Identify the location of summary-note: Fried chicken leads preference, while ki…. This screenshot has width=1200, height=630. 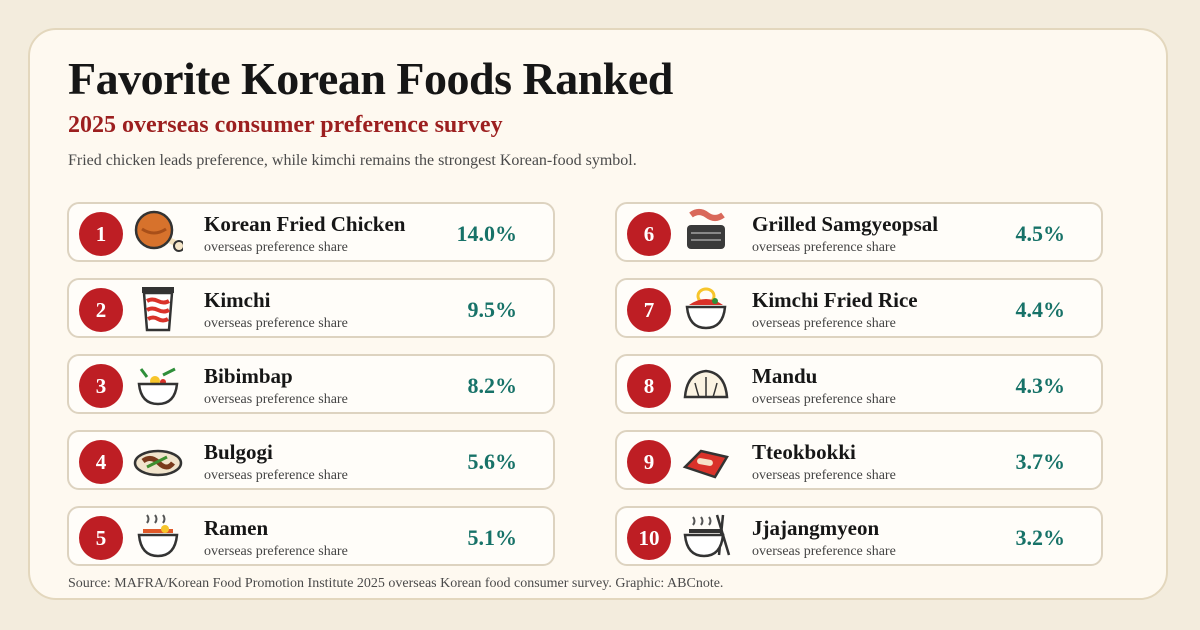
(352, 160).